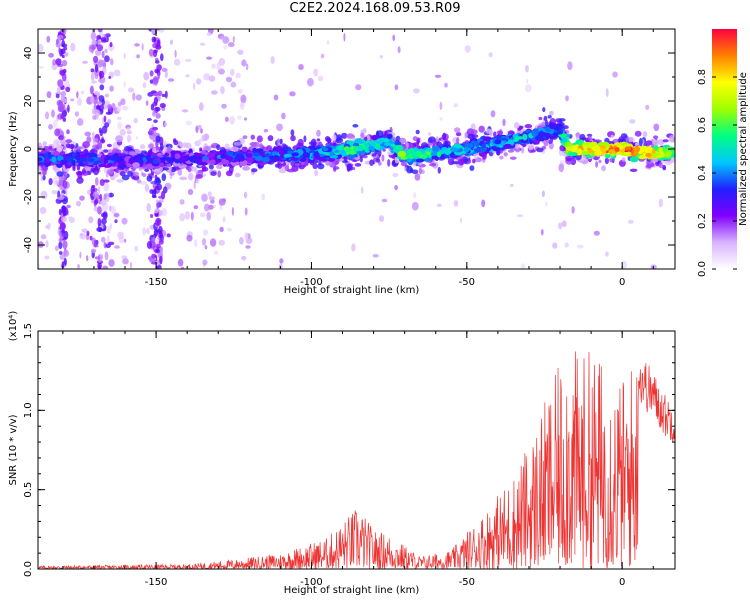 The image size is (750, 600). I want to click on y-tick-label: 0, so click(28, 149).